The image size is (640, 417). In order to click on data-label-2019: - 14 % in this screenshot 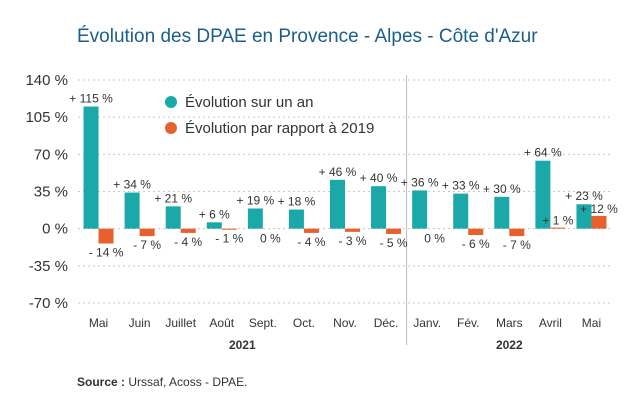, I will do `click(106, 253)`.